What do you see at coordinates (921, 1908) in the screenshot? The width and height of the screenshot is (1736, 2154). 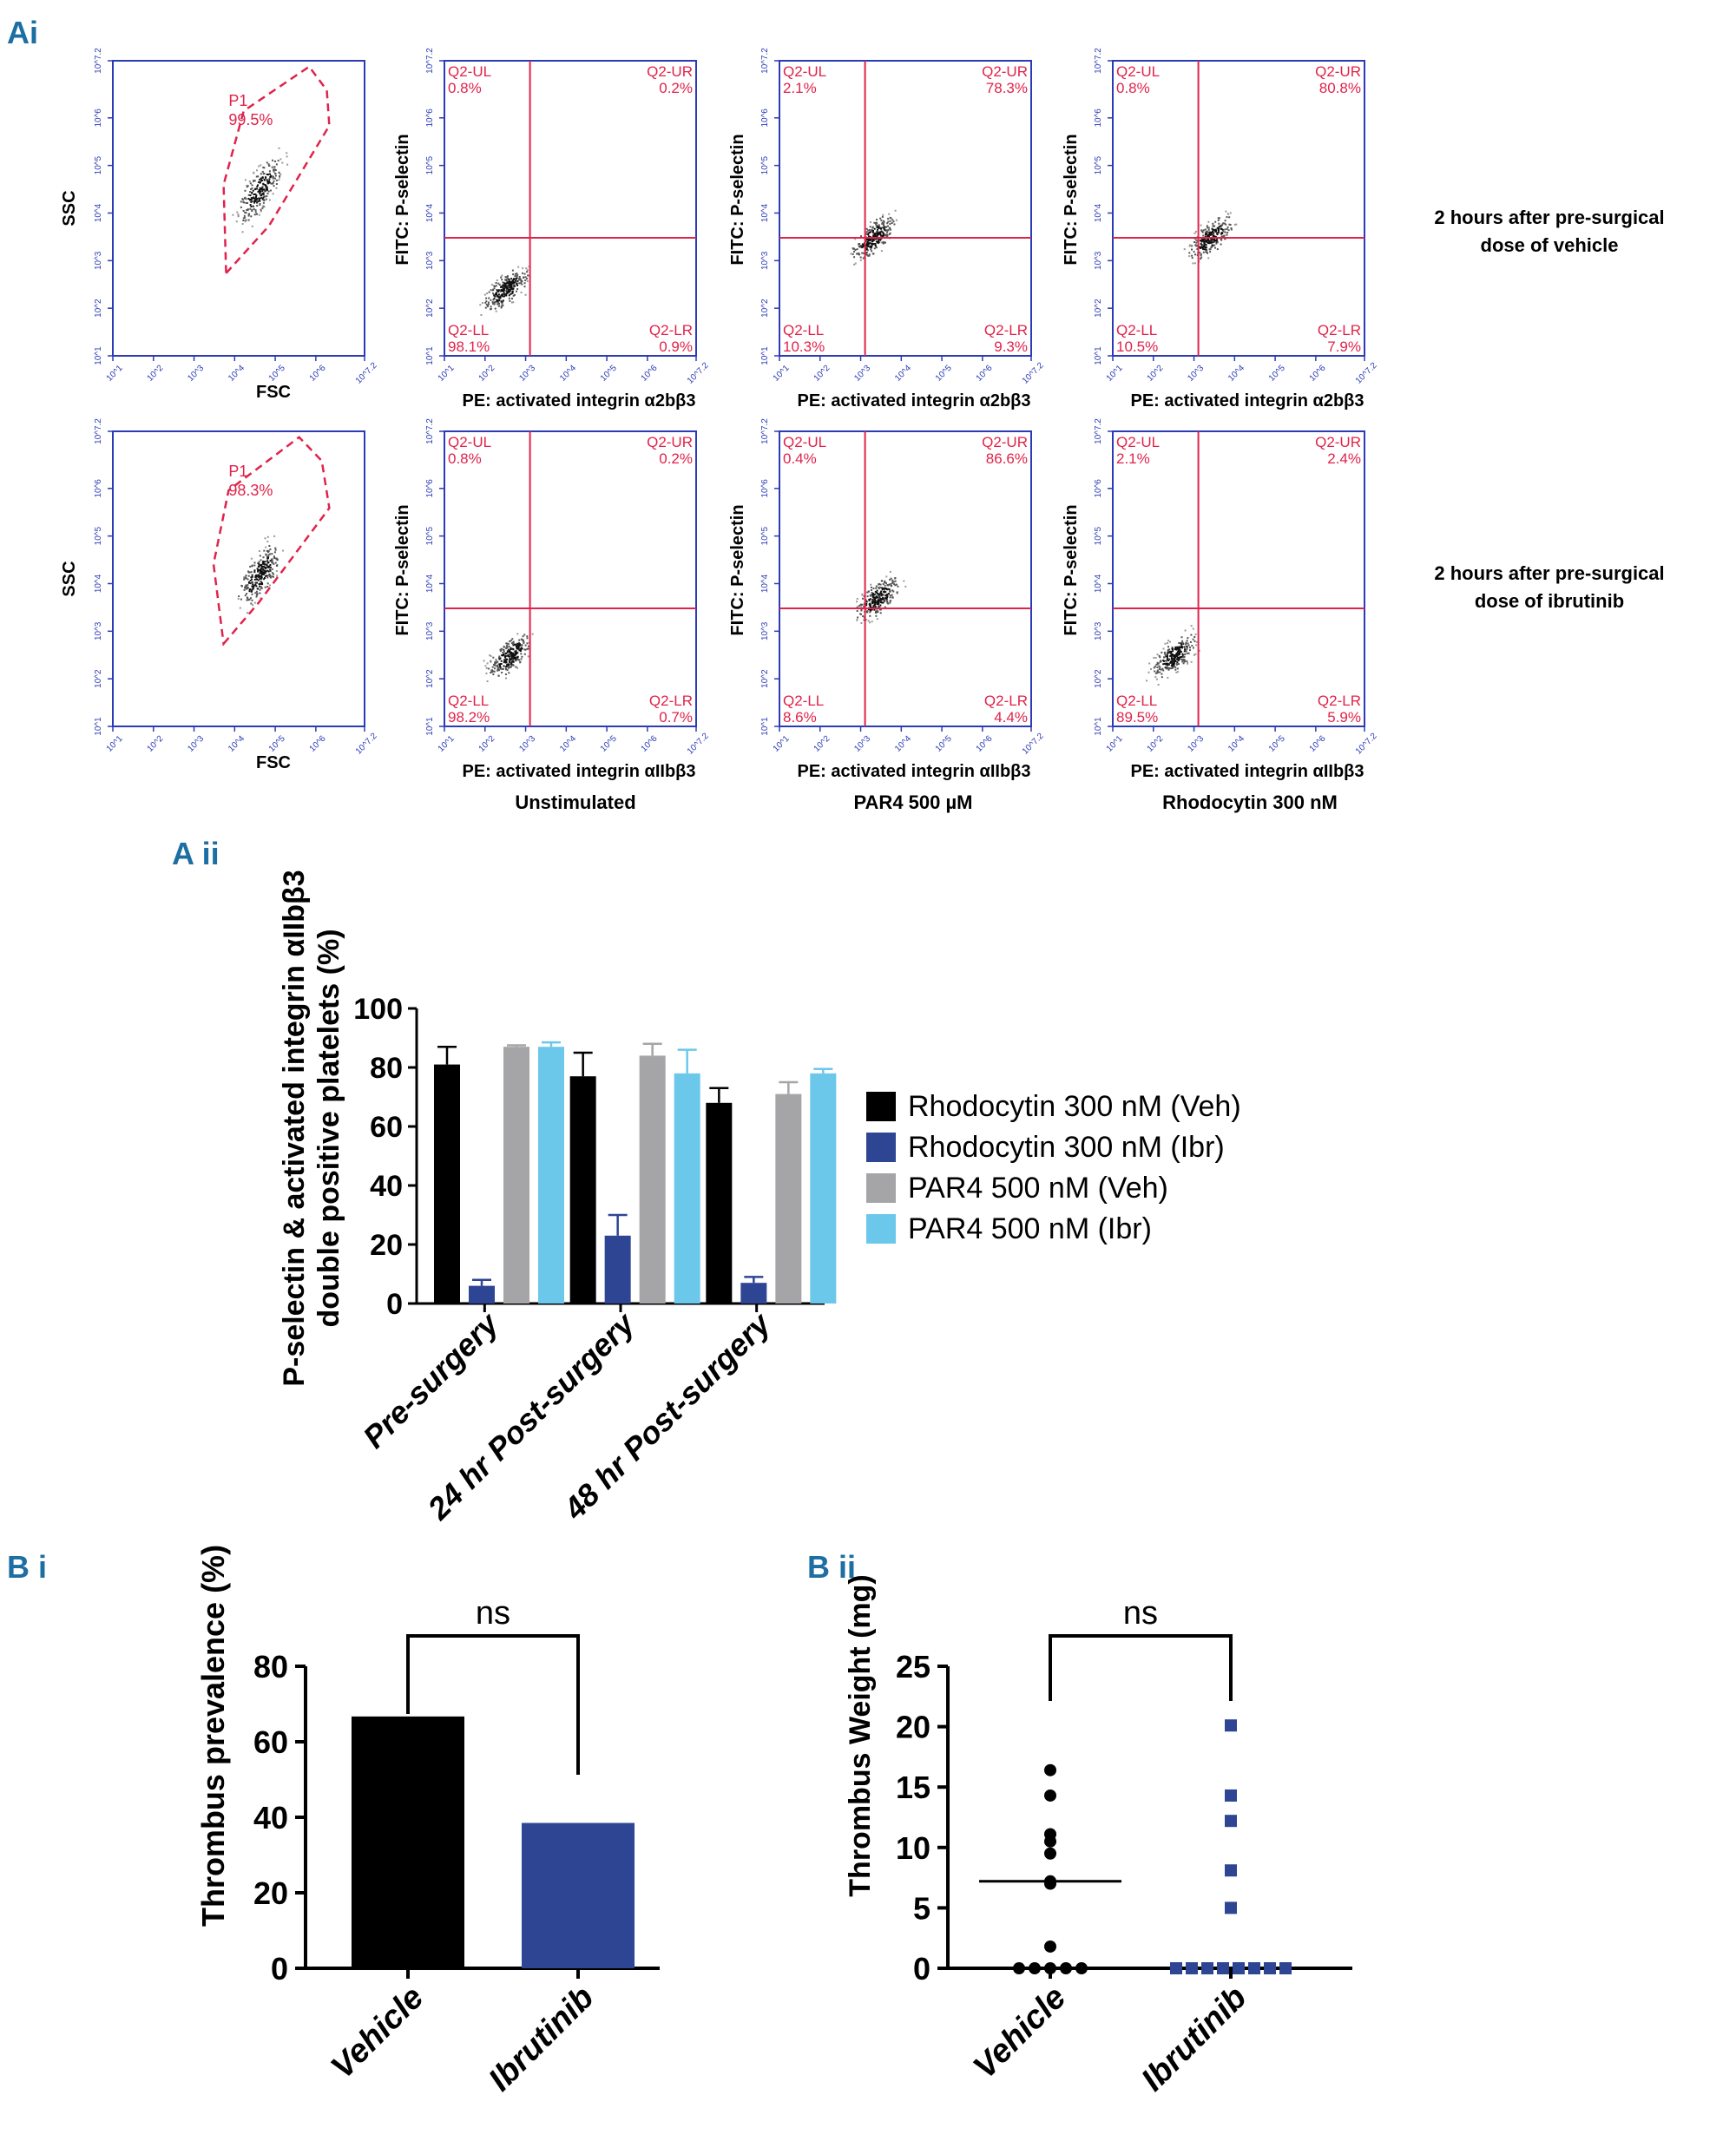 I see `y-tick-label: 5` at bounding box center [921, 1908].